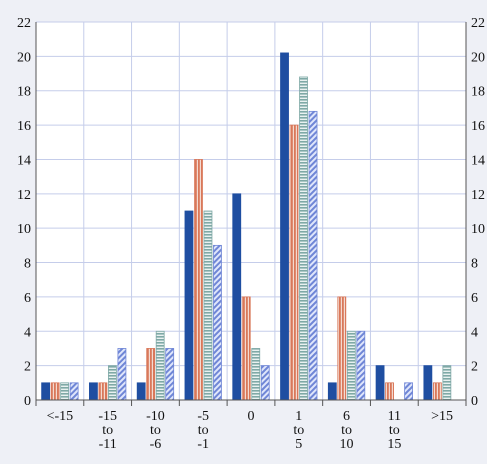 Image resolution: width=487 pixels, height=464 pixels. Describe the element at coordinates (394, 430) in the screenshot. I see `x-tick-label: 11 to 15` at that location.